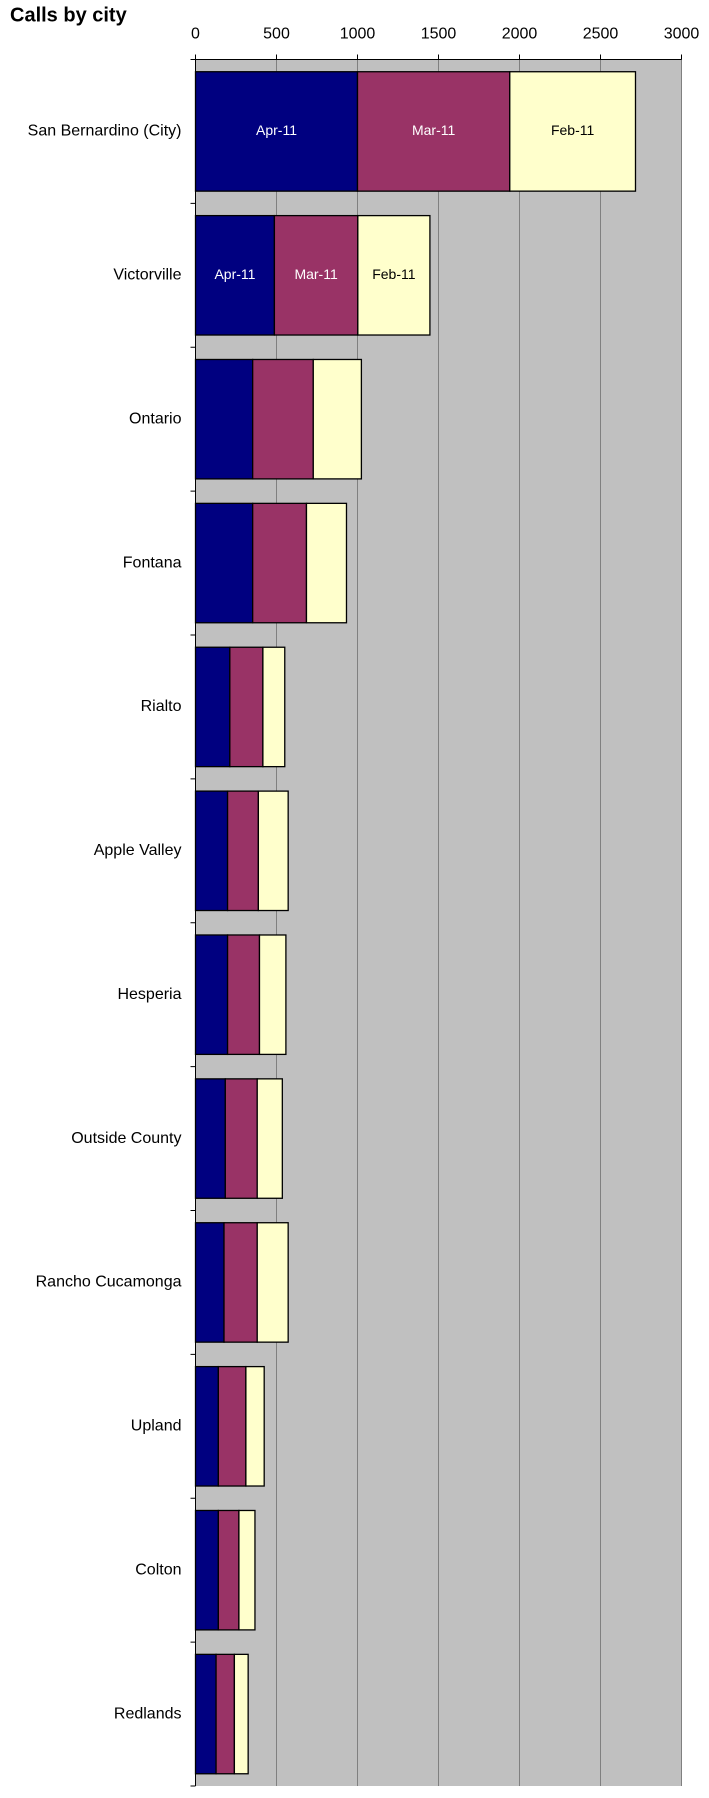  What do you see at coordinates (155, 418) in the screenshot?
I see `y-tick-label: Ontario` at bounding box center [155, 418].